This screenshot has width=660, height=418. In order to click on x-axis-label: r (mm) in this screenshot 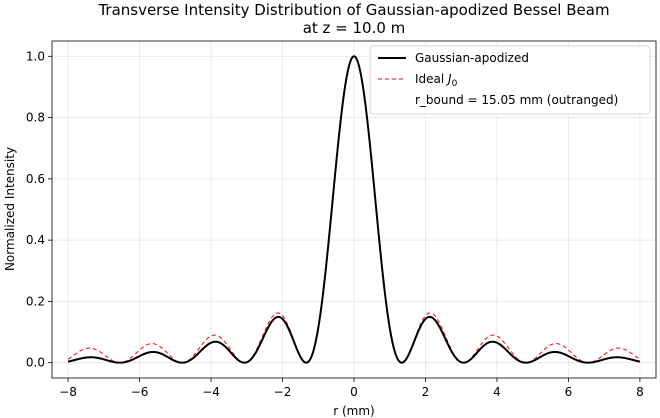, I will do `click(354, 411)`.